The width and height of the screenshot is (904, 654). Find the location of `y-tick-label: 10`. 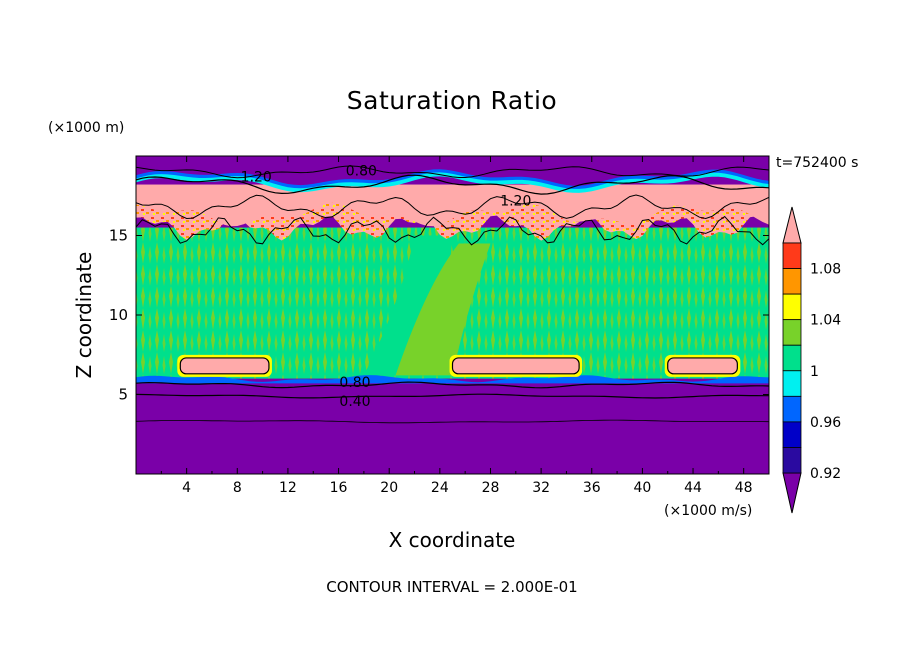

y-tick-label: 10 is located at coordinates (118, 315).